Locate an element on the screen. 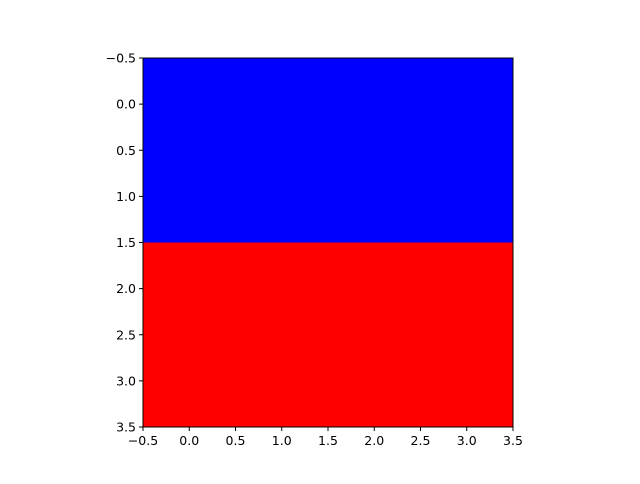 Image resolution: width=640 pixels, height=484 pixels. y-tick-label: 0.5 is located at coordinates (126, 150).